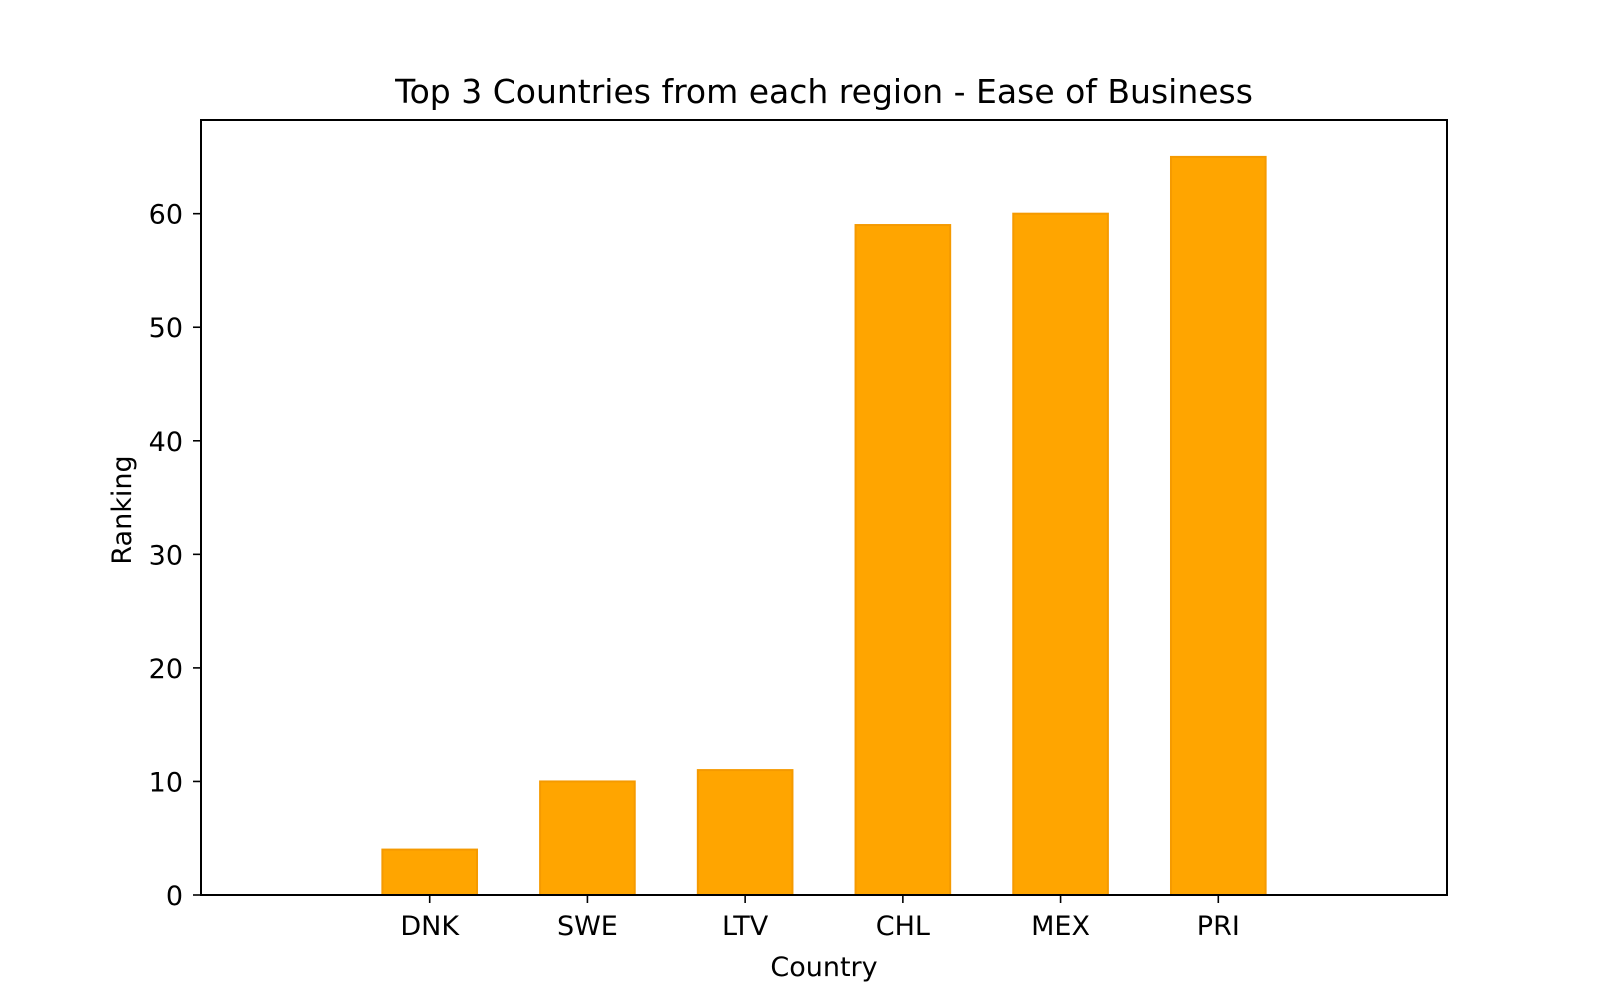  I want to click on y-tick-label: 30, so click(166, 555).